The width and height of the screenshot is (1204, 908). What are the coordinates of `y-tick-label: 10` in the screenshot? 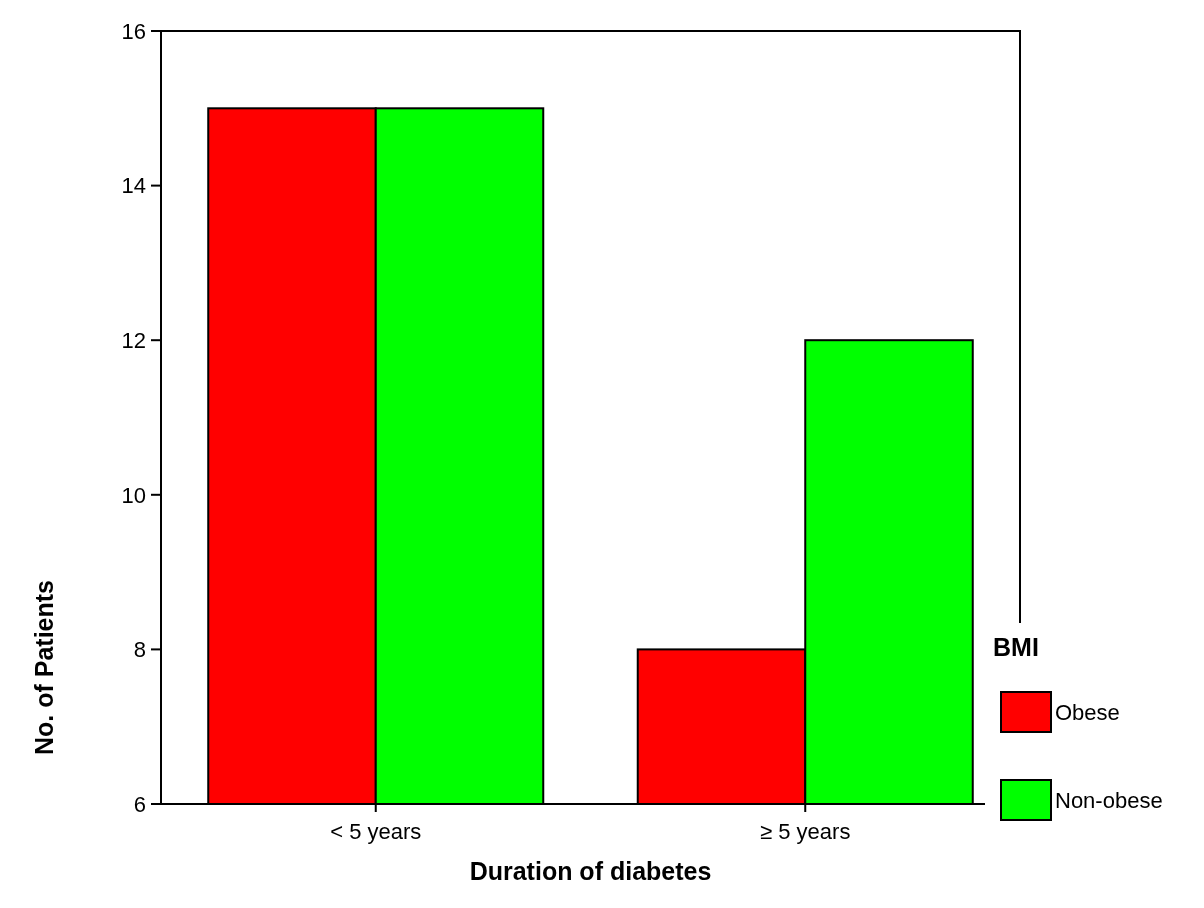 It's located at (133, 495).